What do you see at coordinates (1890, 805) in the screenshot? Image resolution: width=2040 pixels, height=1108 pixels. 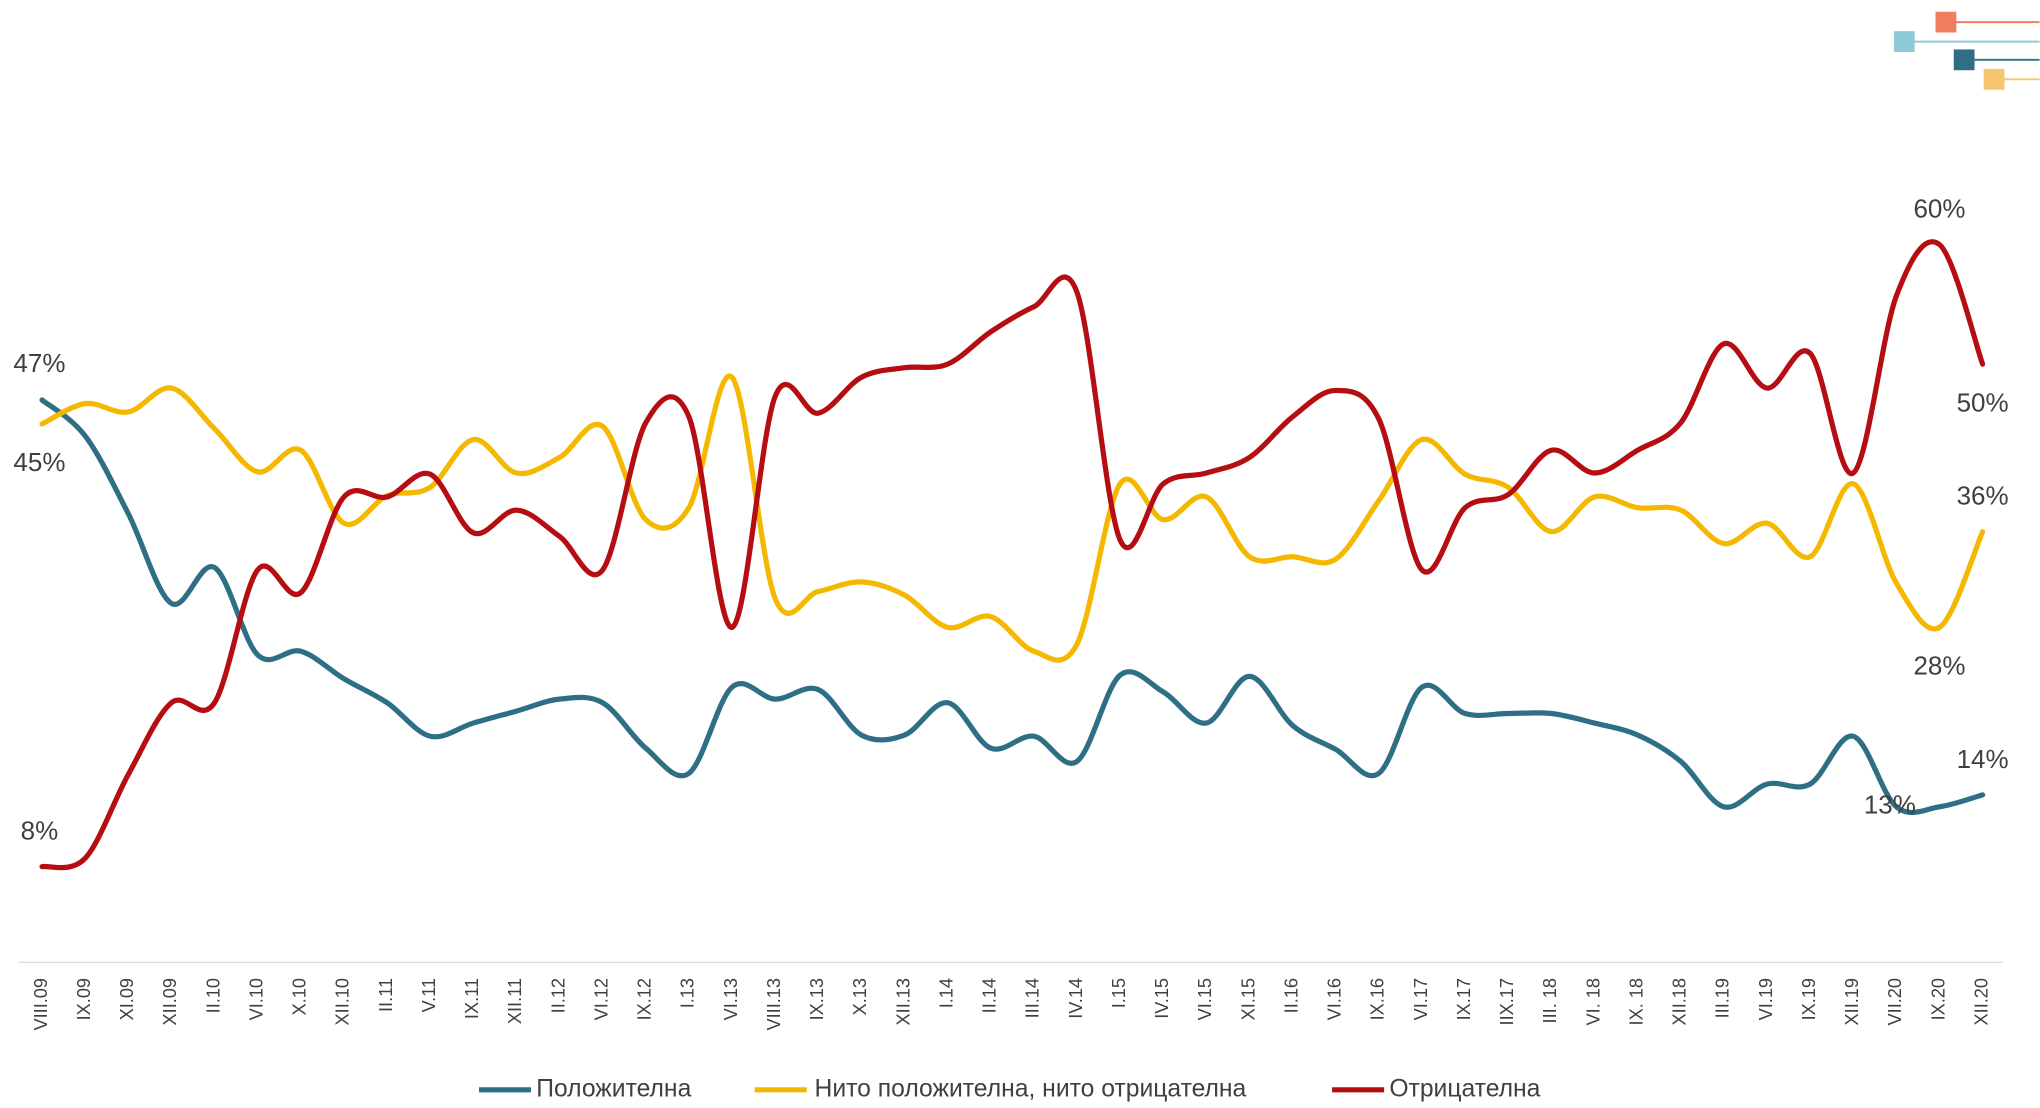 I see `data-label: 13%` at bounding box center [1890, 805].